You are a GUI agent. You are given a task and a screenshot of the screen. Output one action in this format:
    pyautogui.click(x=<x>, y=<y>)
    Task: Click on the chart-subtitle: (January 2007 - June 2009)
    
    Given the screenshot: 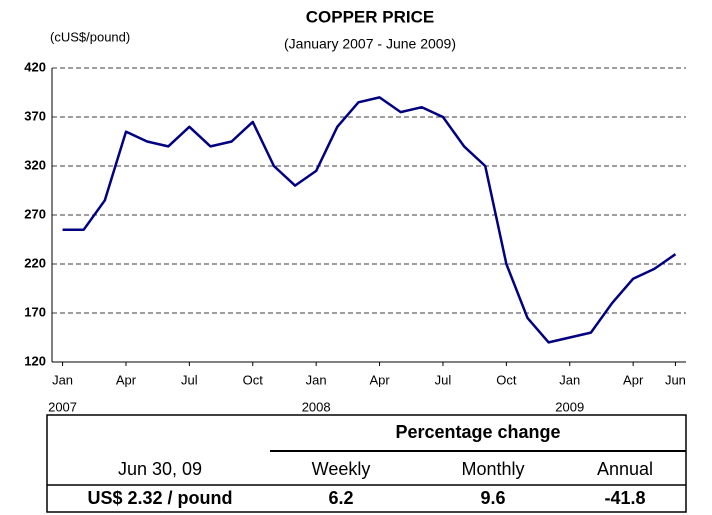 What is the action you would take?
    pyautogui.click(x=370, y=44)
    